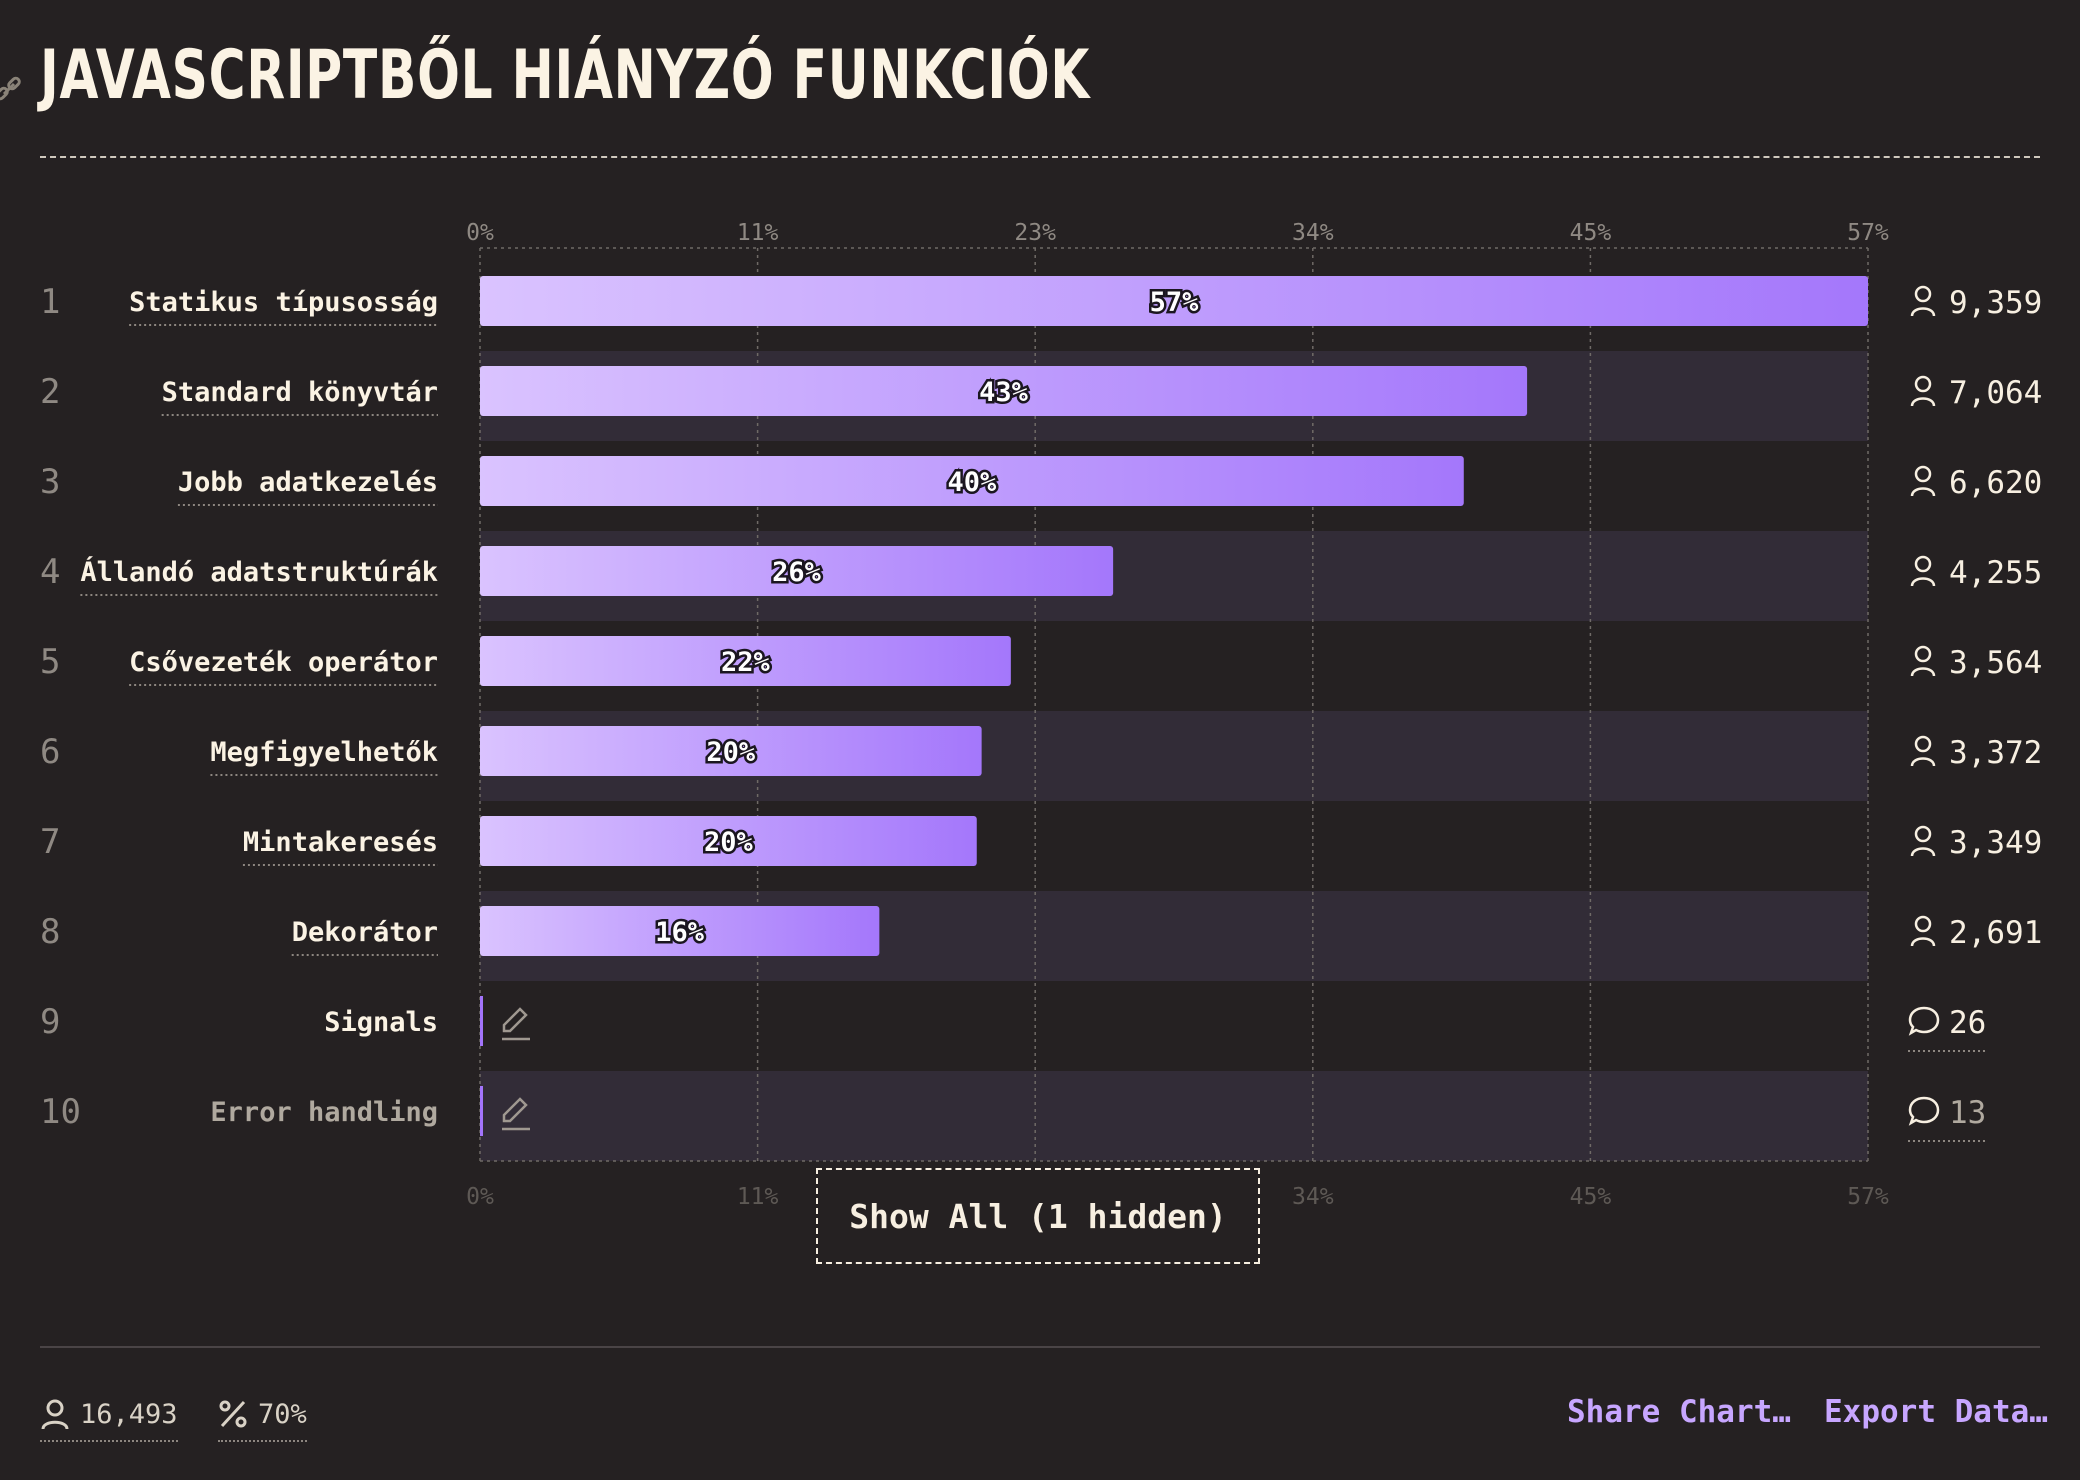  Describe the element at coordinates (1995, 843) in the screenshot. I see `row-count: 3,349` at that location.